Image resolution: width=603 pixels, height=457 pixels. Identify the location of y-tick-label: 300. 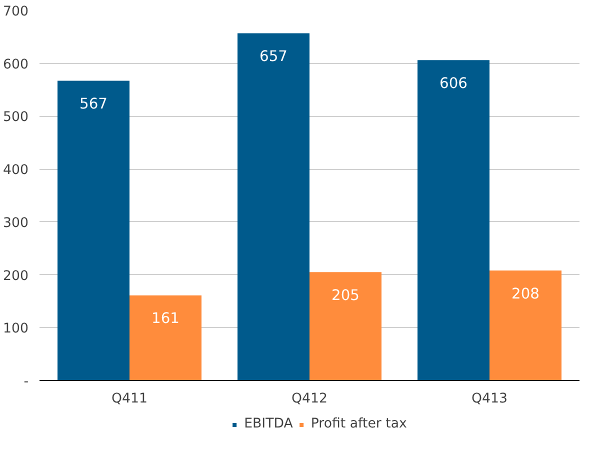
(16, 223).